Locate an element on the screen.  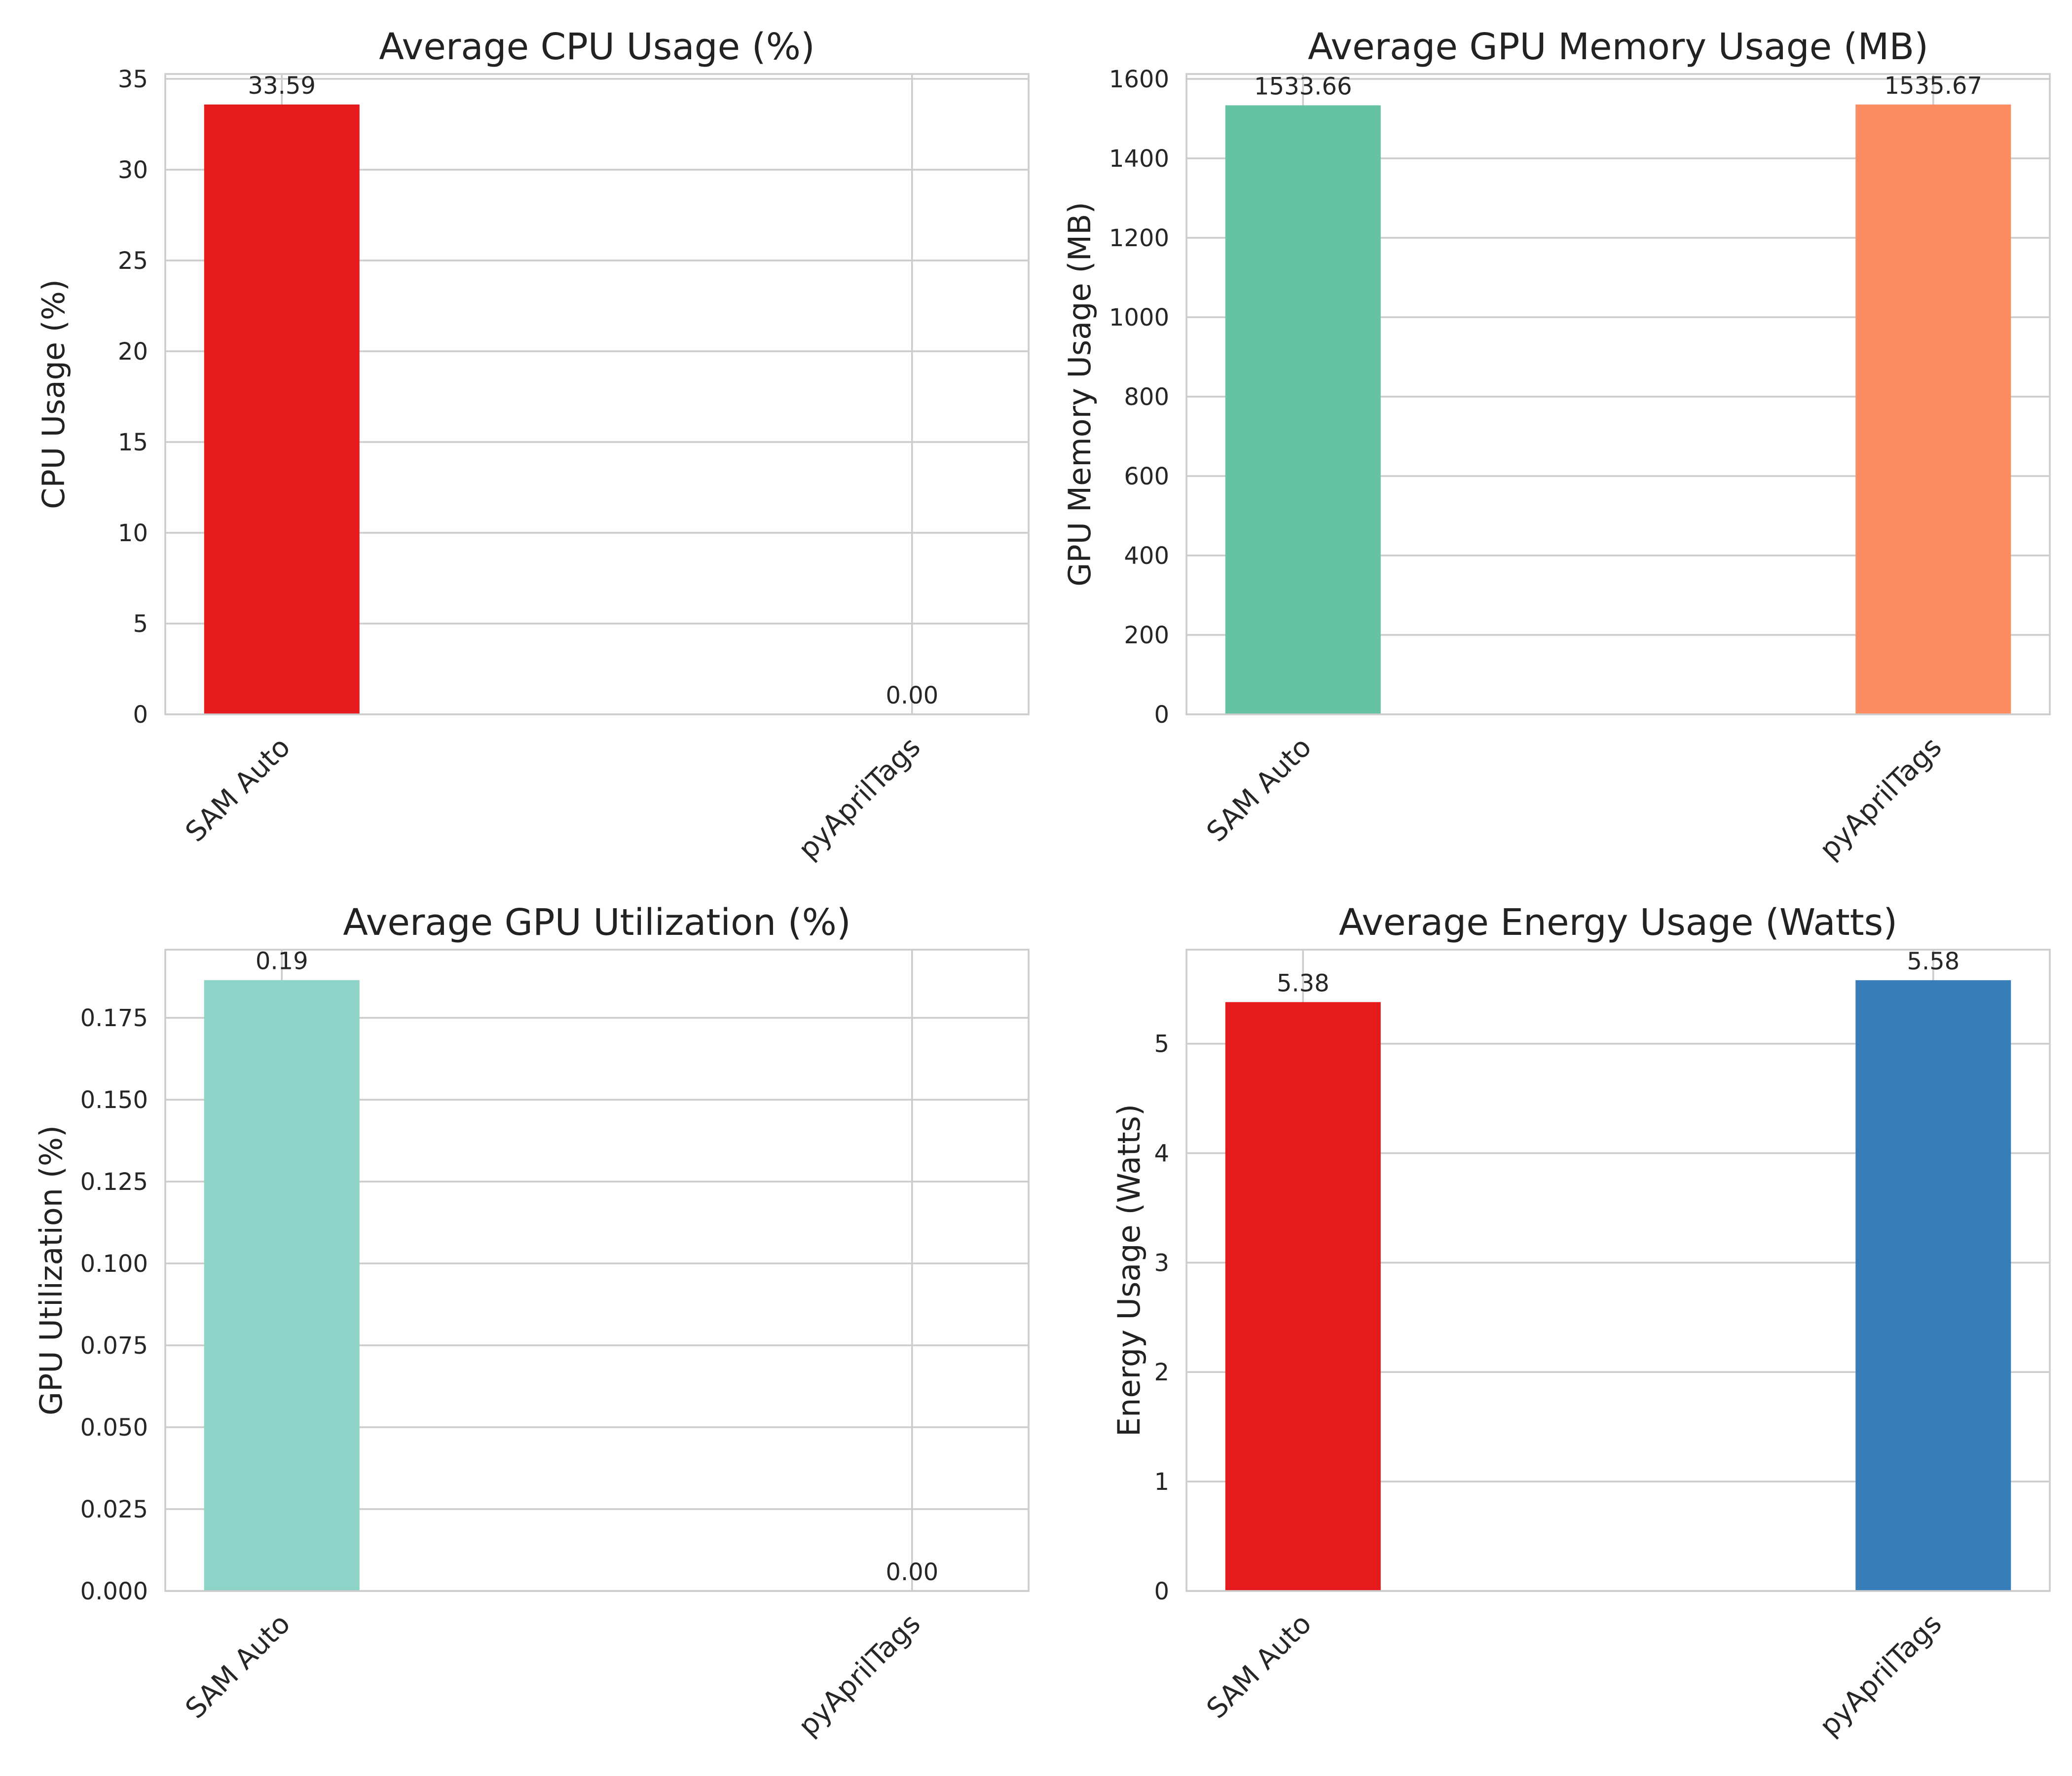
cpu-usage-data-label-1: 0.00 is located at coordinates (912, 696).